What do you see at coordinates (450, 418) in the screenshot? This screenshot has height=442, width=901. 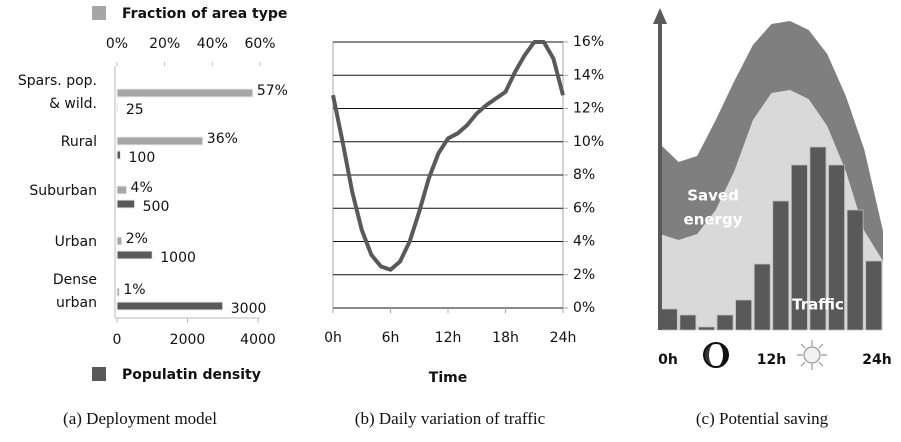 I see `caption: (b) Daily variation of traffic` at bounding box center [450, 418].